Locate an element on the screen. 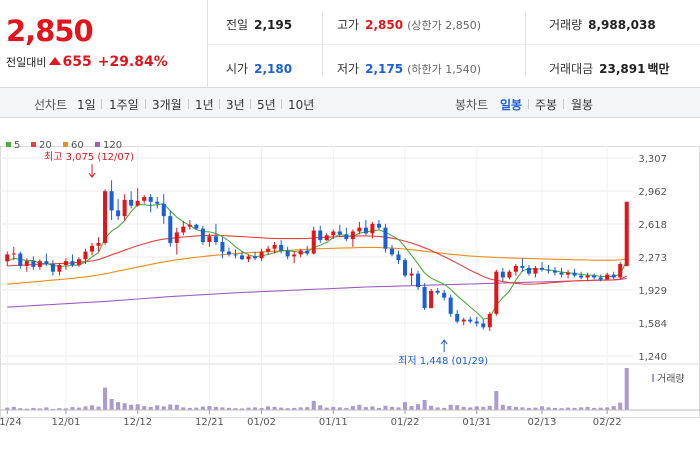 The image size is (700, 450). range-1d-button: 1일 is located at coordinates (86, 105).